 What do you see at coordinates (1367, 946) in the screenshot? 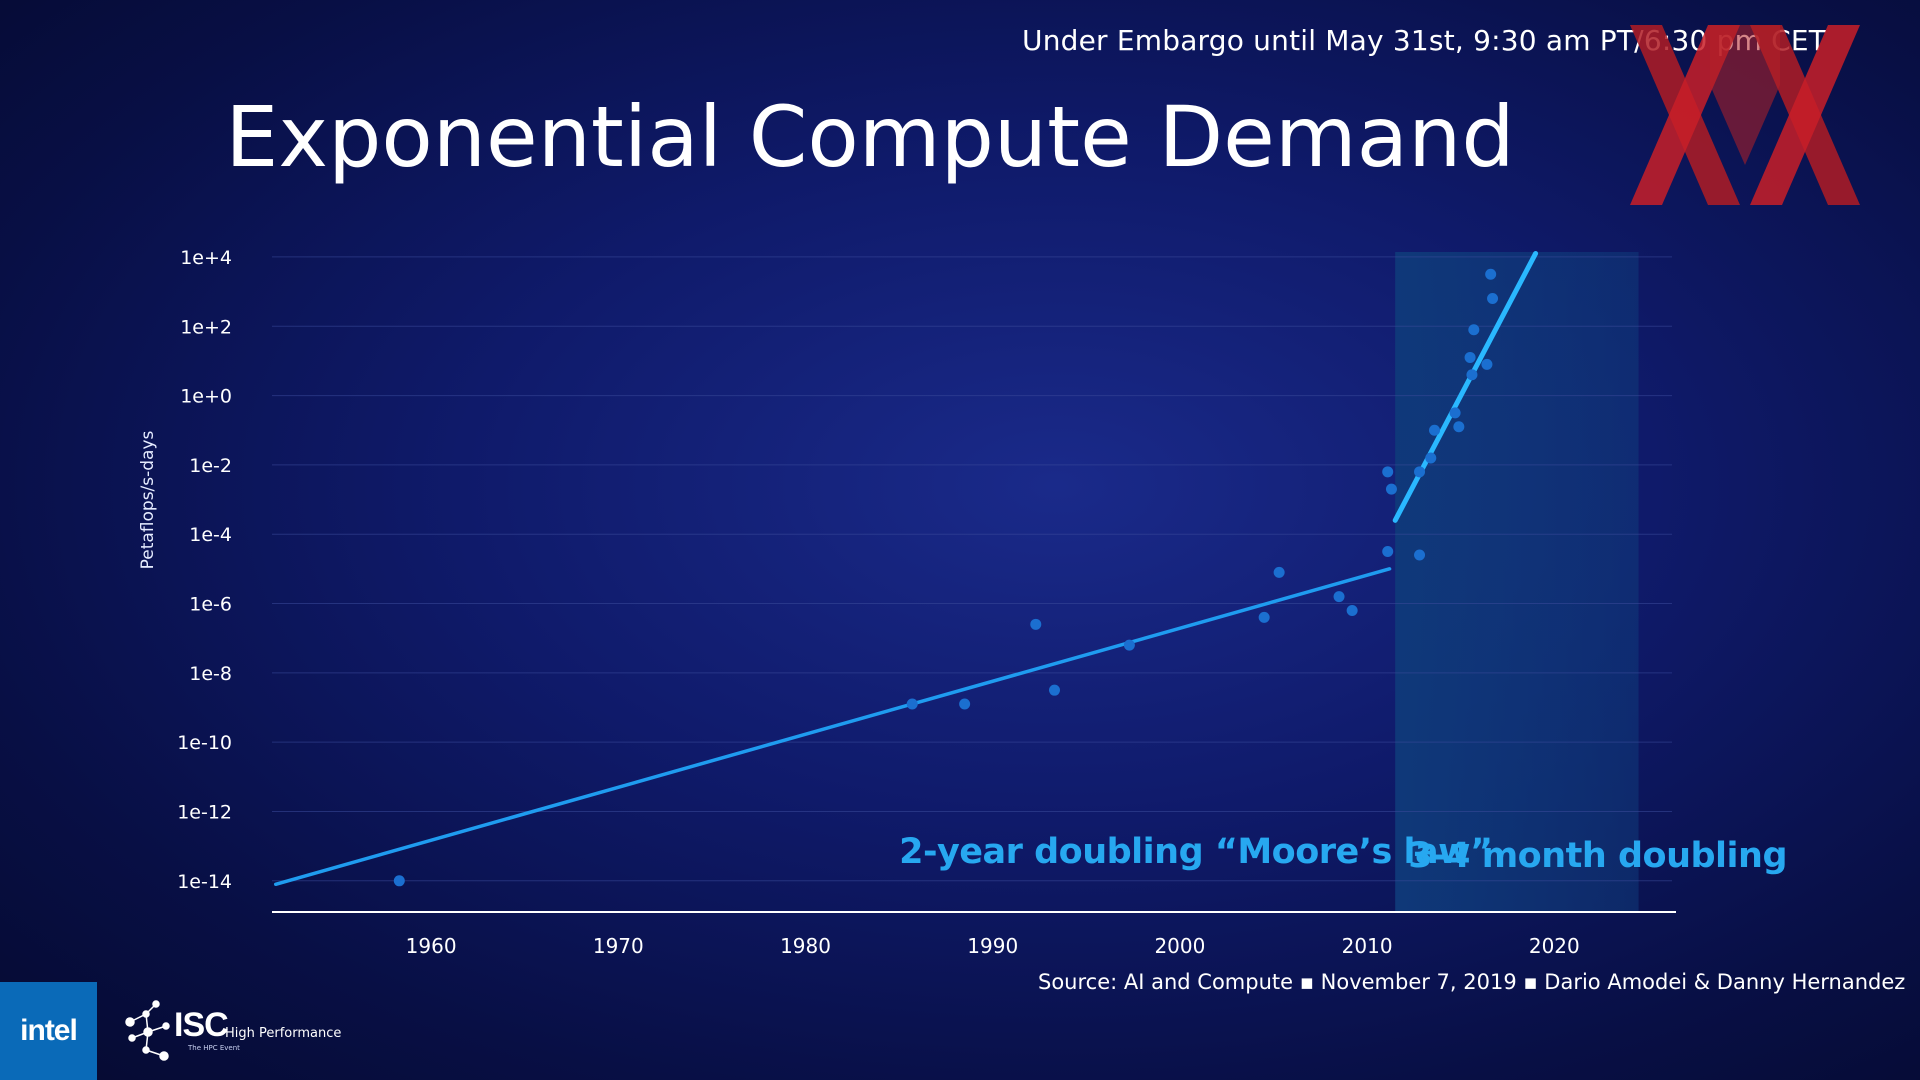
I see `x-tick-label: 2010` at bounding box center [1367, 946].